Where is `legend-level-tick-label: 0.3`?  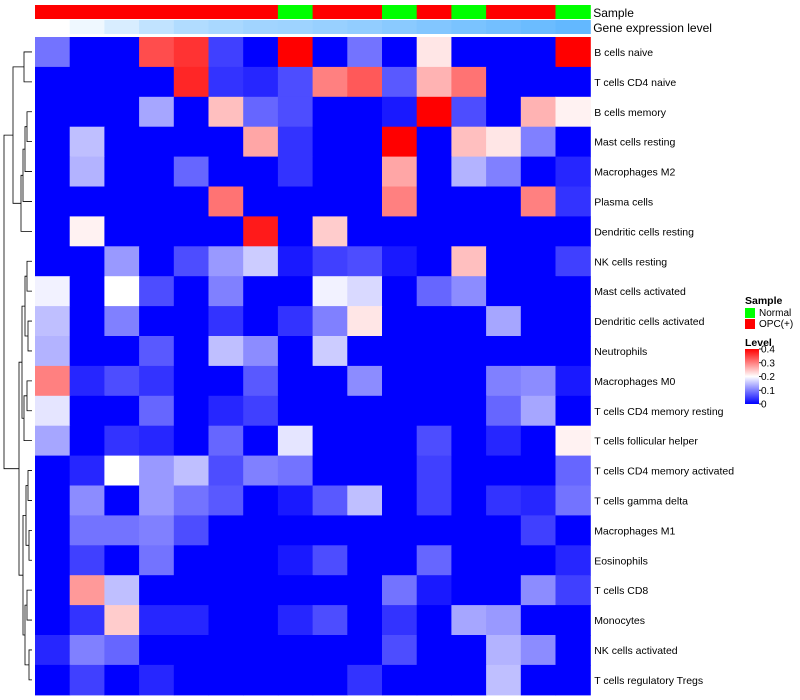 legend-level-tick-label: 0.3 is located at coordinates (768, 363).